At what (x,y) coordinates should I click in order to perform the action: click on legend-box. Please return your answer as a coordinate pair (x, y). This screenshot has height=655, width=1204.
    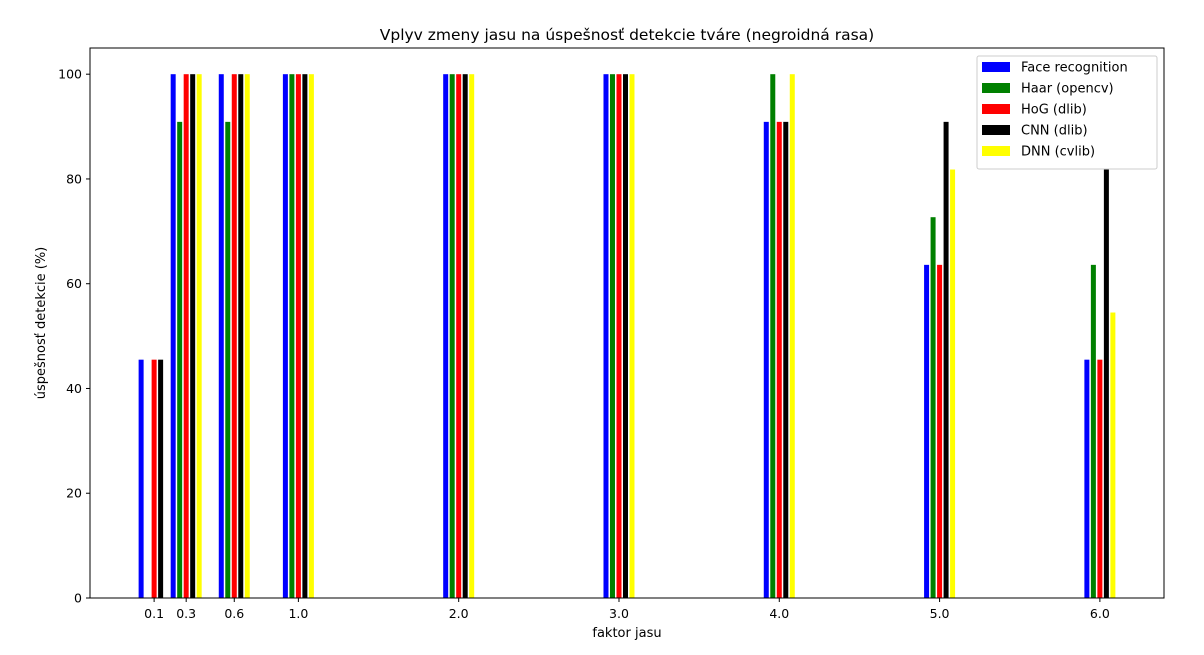
    Looking at the image, I should click on (1067, 112).